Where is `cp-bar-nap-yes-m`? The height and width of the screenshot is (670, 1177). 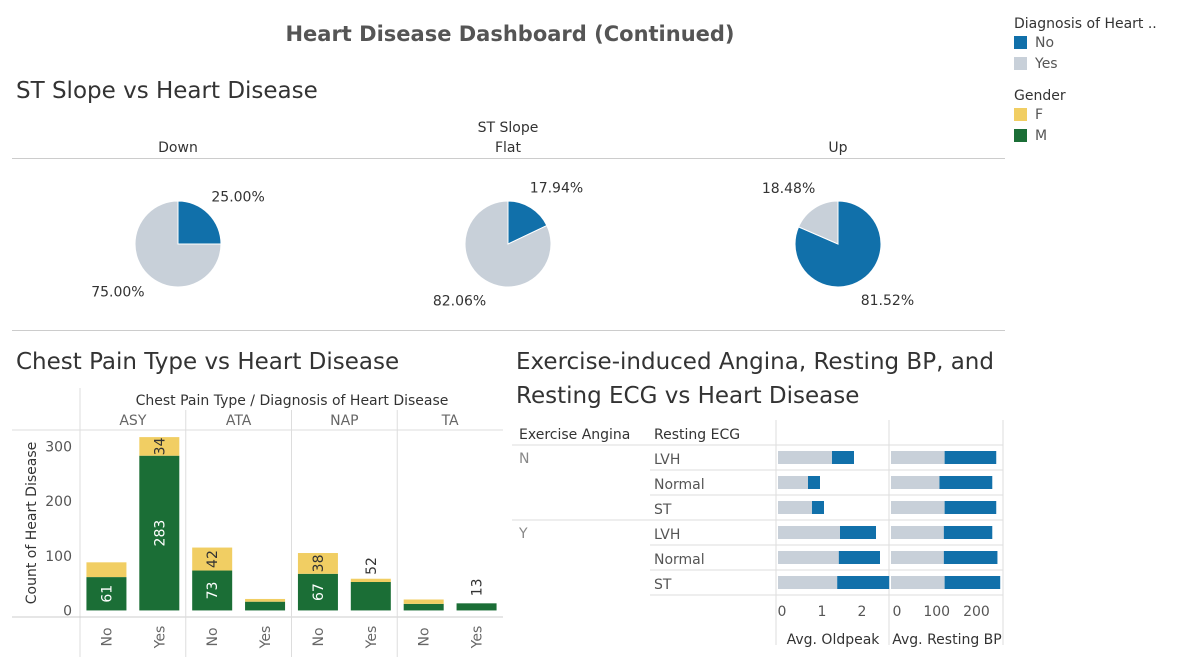 cp-bar-nap-yes-m is located at coordinates (370, 596).